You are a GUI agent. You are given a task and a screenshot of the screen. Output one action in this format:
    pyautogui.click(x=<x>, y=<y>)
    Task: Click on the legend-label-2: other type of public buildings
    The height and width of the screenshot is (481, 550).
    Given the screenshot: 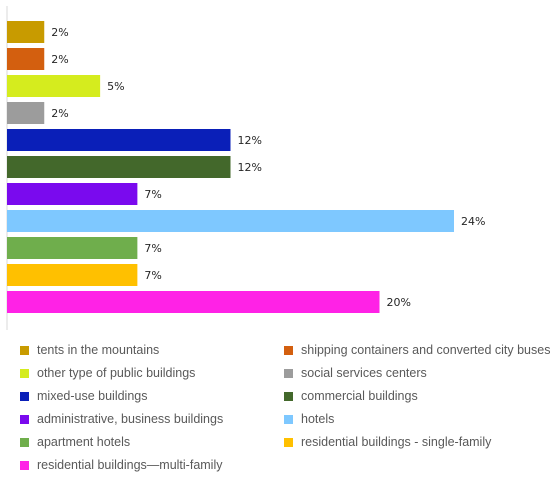 What is the action you would take?
    pyautogui.click(x=116, y=373)
    